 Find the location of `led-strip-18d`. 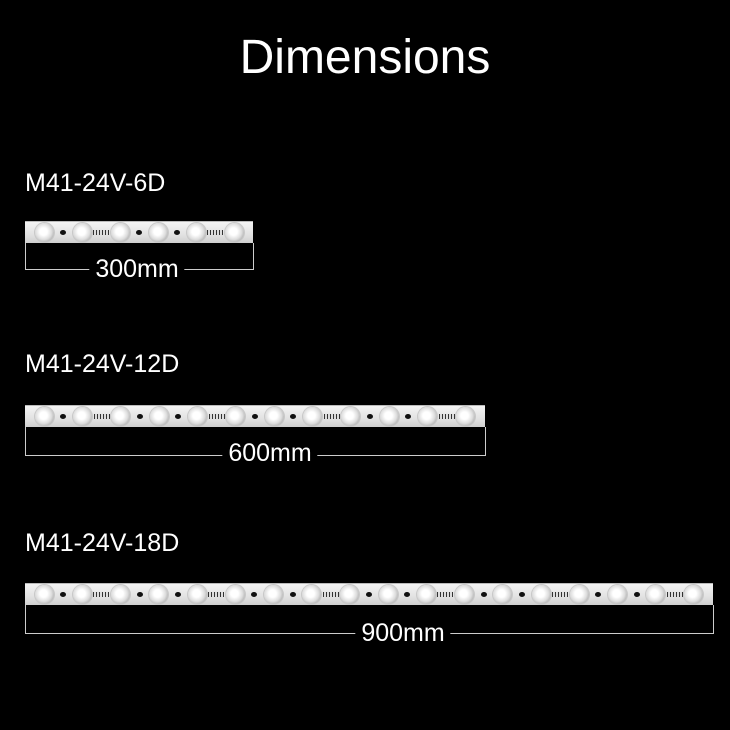

led-strip-18d is located at coordinates (369, 594).